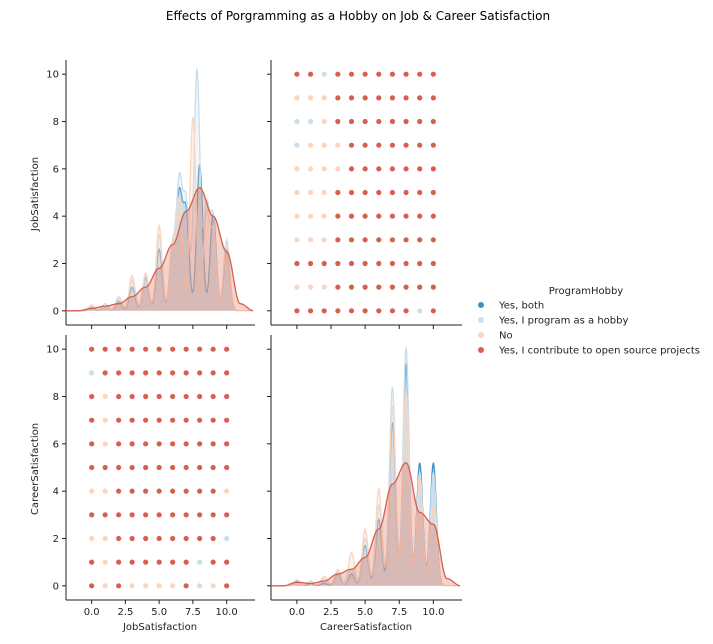  Describe the element at coordinates (521, 306) in the screenshot. I see `legend-entry: Yes, both` at that location.